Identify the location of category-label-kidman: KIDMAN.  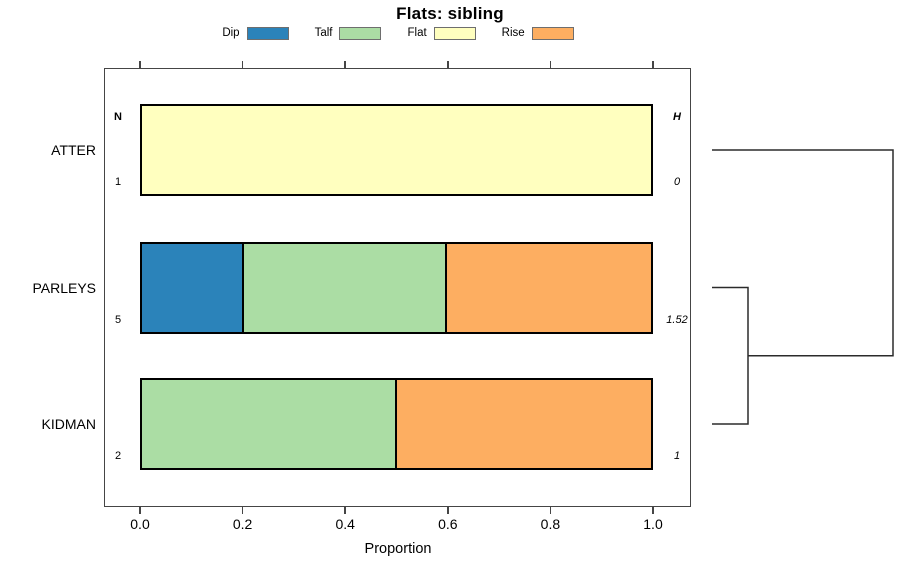
(68, 424).